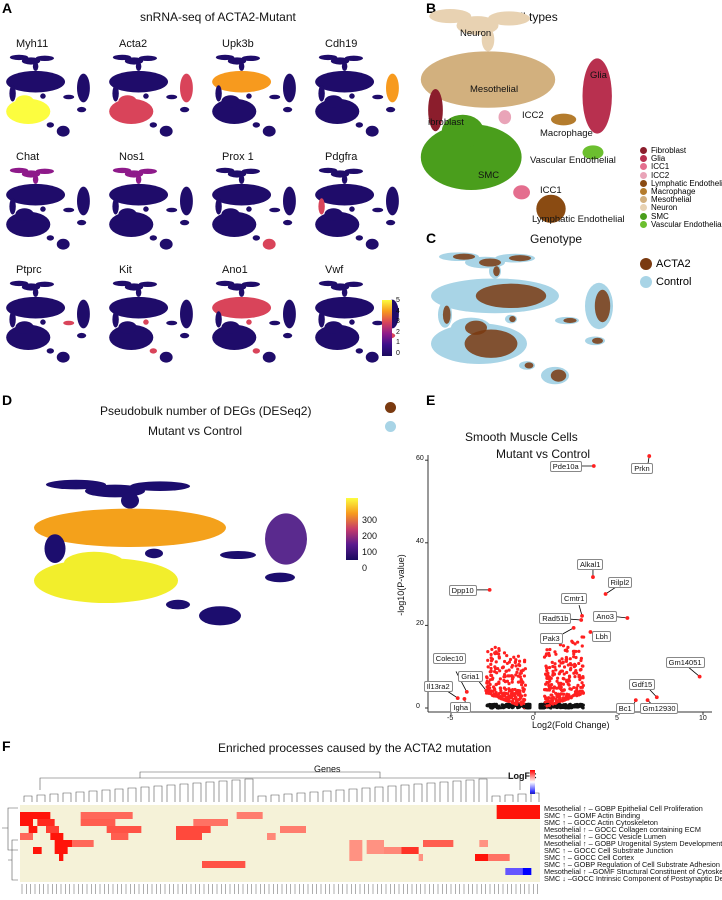  I want to click on cell-type-neuron, so click(488, 39).